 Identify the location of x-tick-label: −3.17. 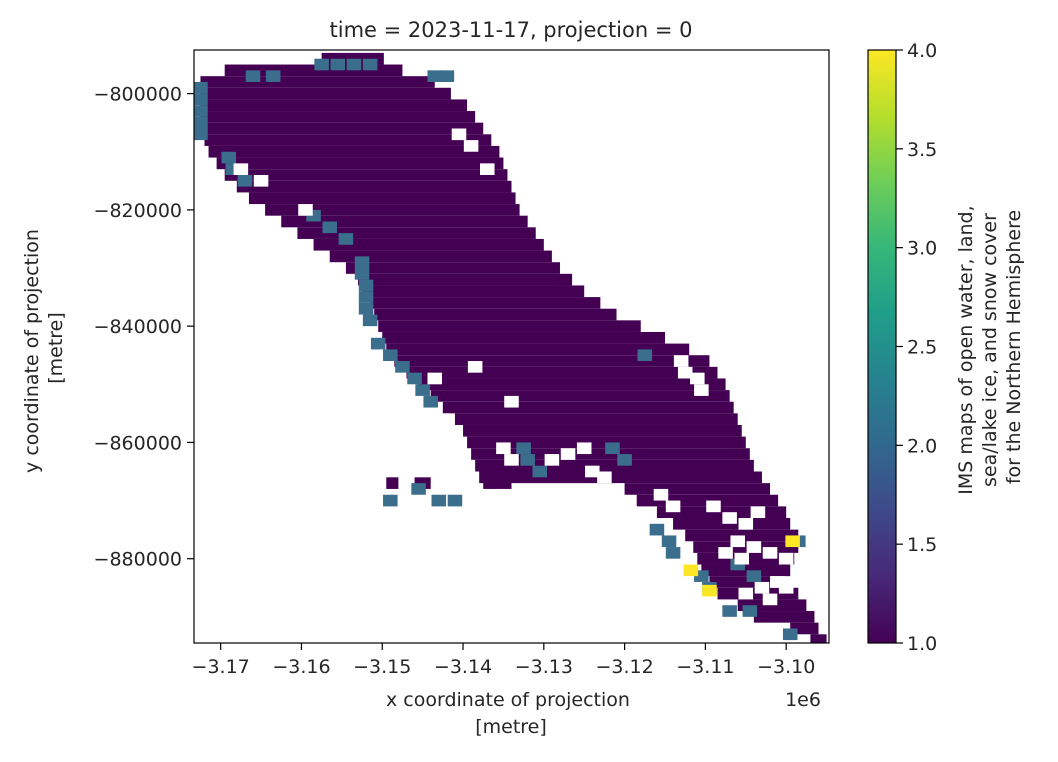
(221, 667).